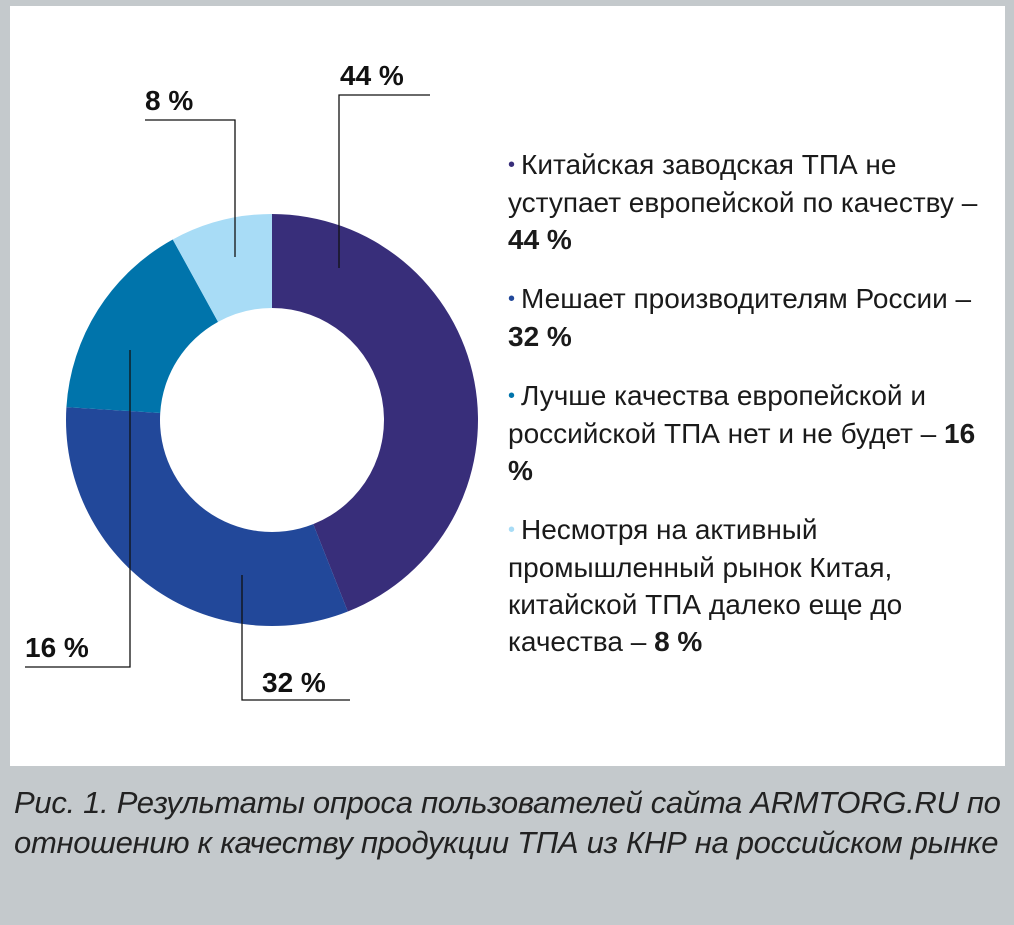  Describe the element at coordinates (169, 100) in the screenshot. I see `data-label-8: 8 %` at that location.